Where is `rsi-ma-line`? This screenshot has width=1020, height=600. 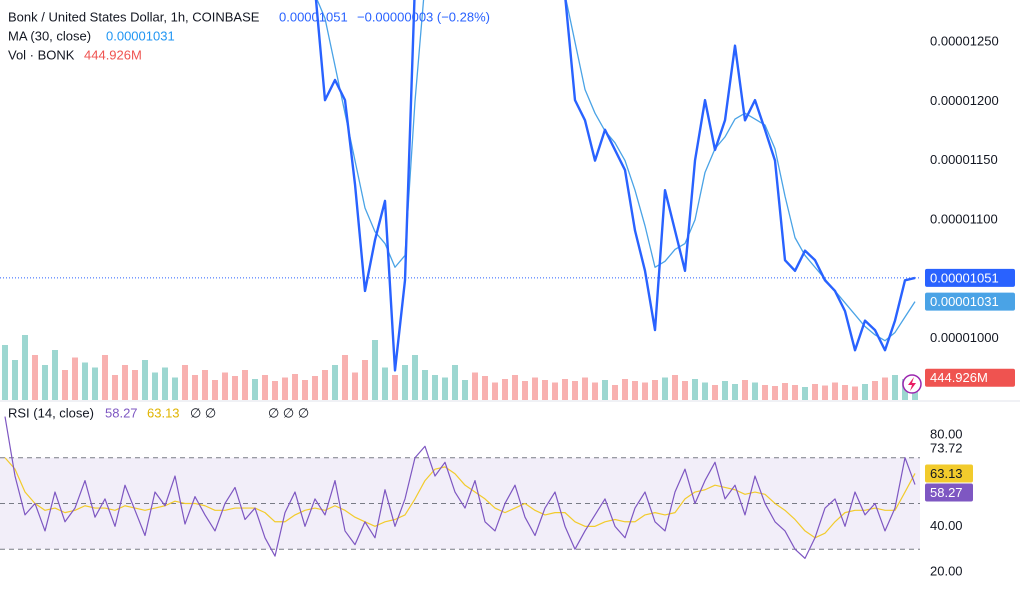
rsi-ma-line is located at coordinates (460, 498).